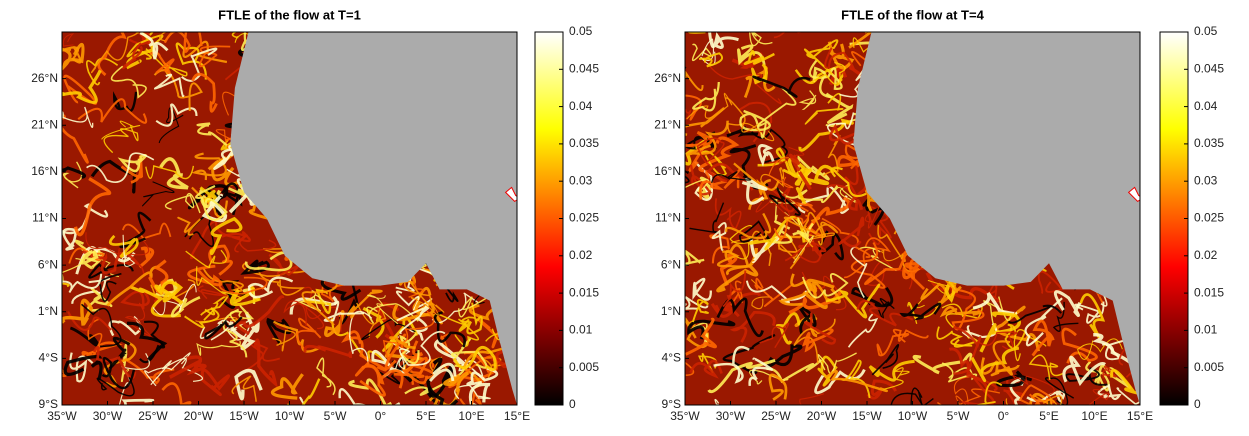  What do you see at coordinates (731, 416) in the screenshot?
I see `x-tick-label: 30°W` at bounding box center [731, 416].